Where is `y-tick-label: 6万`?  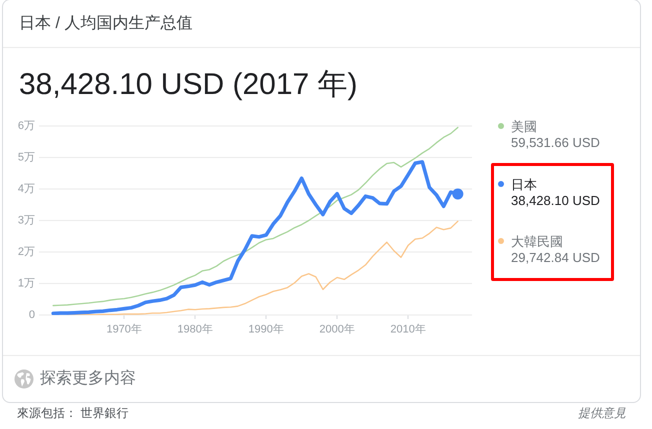 y-tick-label: 6万 is located at coordinates (26, 126).